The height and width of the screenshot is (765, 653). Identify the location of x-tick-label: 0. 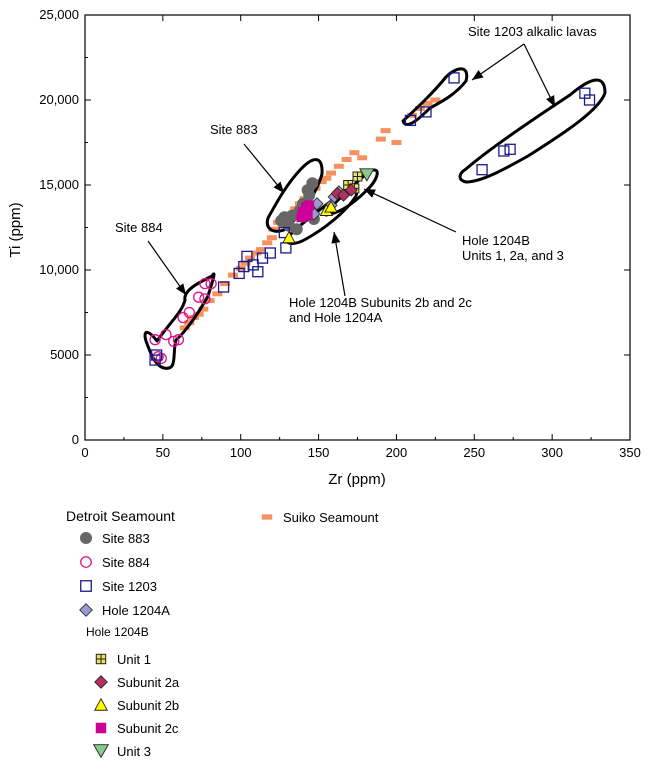
(84, 452).